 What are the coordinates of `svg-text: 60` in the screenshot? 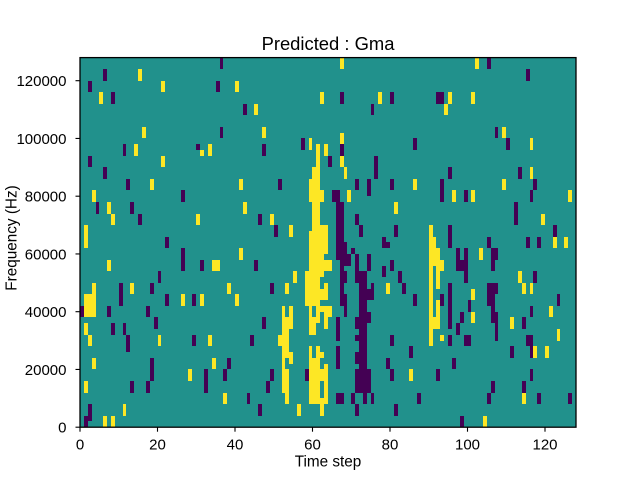 It's located at (312, 444).